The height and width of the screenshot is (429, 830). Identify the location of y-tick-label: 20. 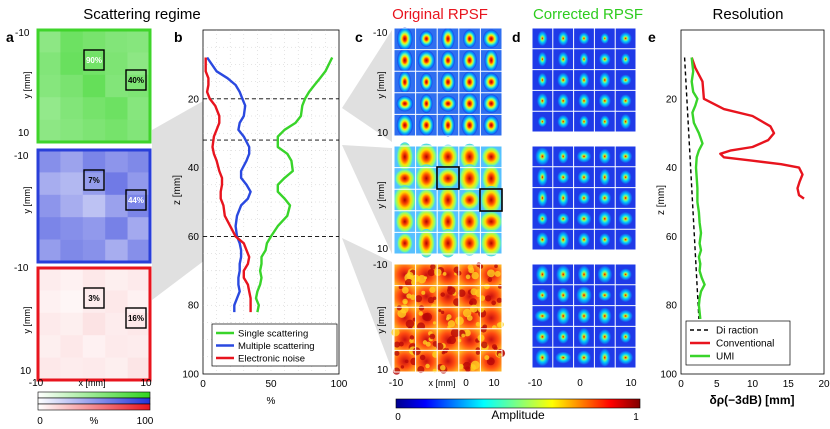
(672, 99).